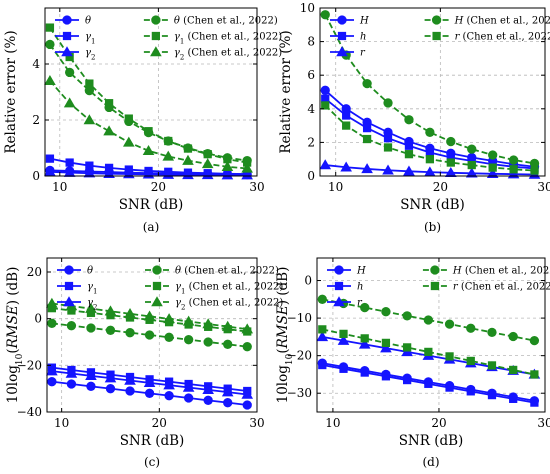 The image size is (550, 474). Describe the element at coordinates (88, 21) in the screenshot. I see `legend-label: θ` at that location.